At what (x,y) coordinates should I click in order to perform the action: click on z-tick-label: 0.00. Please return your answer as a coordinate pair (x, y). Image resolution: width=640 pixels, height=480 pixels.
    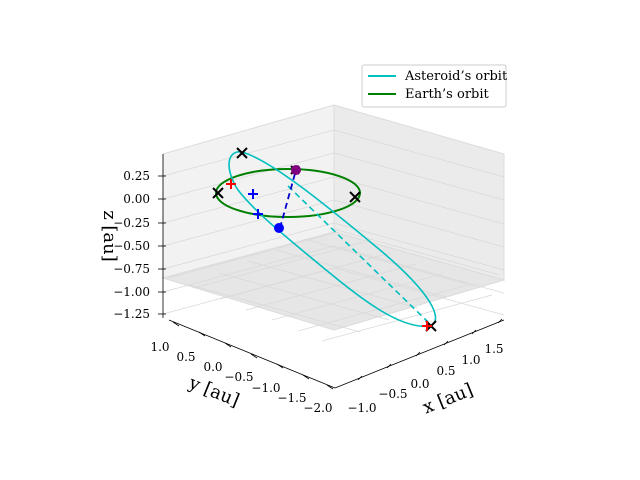
    Looking at the image, I should click on (136, 199).